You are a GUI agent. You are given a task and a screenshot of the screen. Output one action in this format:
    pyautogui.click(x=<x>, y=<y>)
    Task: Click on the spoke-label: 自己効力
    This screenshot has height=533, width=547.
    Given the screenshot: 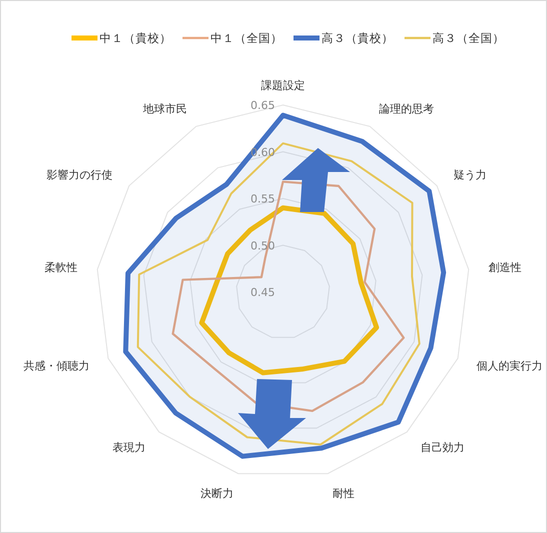 What is the action you would take?
    pyautogui.click(x=442, y=447)
    